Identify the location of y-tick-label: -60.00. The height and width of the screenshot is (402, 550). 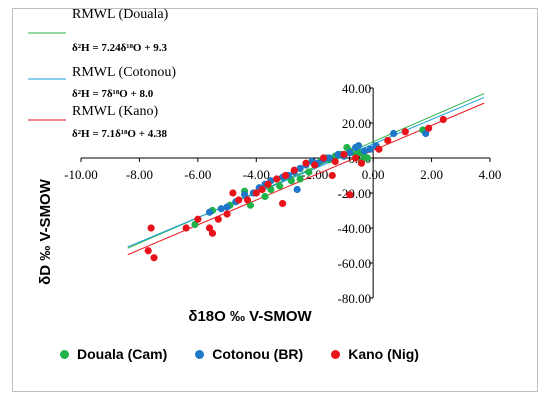
(355, 263).